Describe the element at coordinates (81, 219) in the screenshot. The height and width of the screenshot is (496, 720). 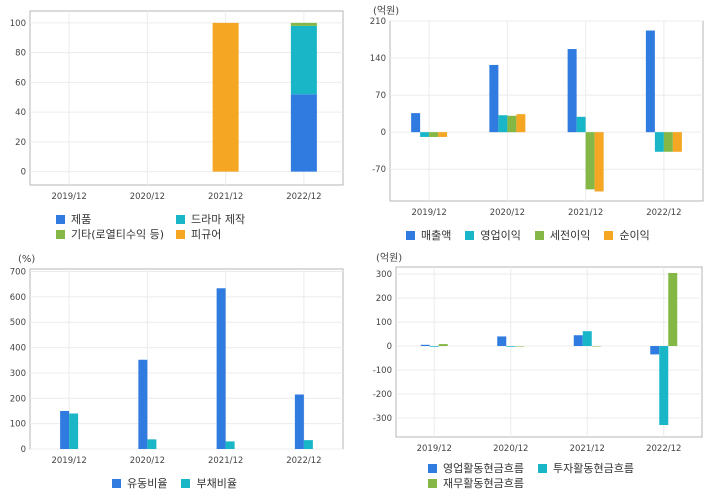
I see `legend-label-product: 제품` at that location.